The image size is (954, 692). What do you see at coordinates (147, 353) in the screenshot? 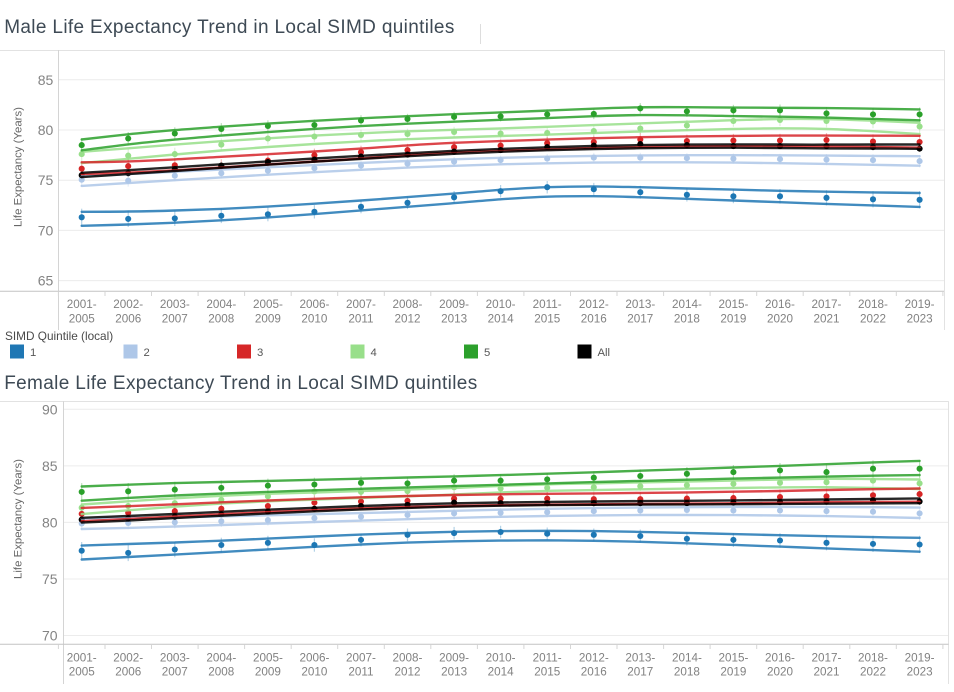
I see `svg-text: 2` at bounding box center [147, 353].